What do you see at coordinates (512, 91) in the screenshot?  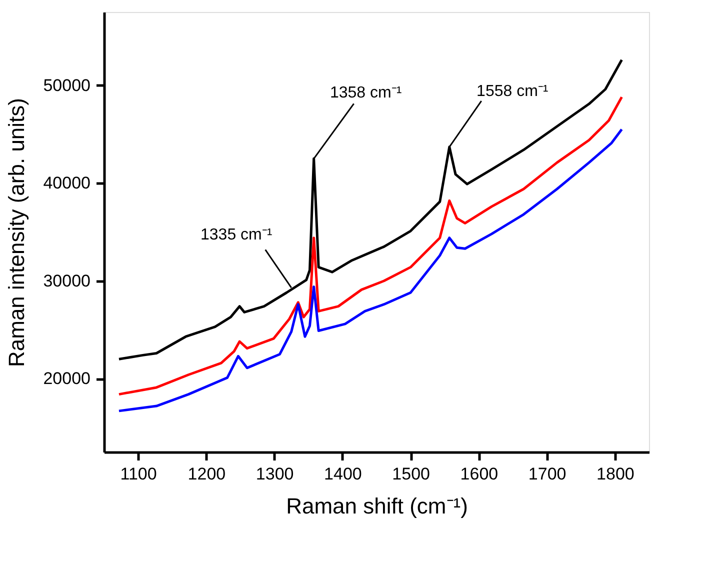 I see `annotation: 1558 cm⁻¹` at bounding box center [512, 91].